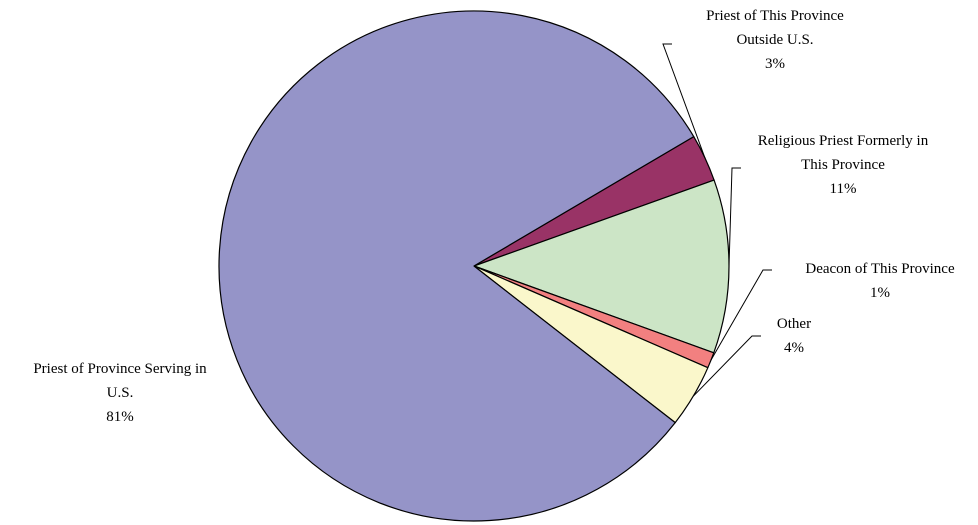 This screenshot has height=525, width=978. I want to click on slice-percent: 1%, so click(880, 293).